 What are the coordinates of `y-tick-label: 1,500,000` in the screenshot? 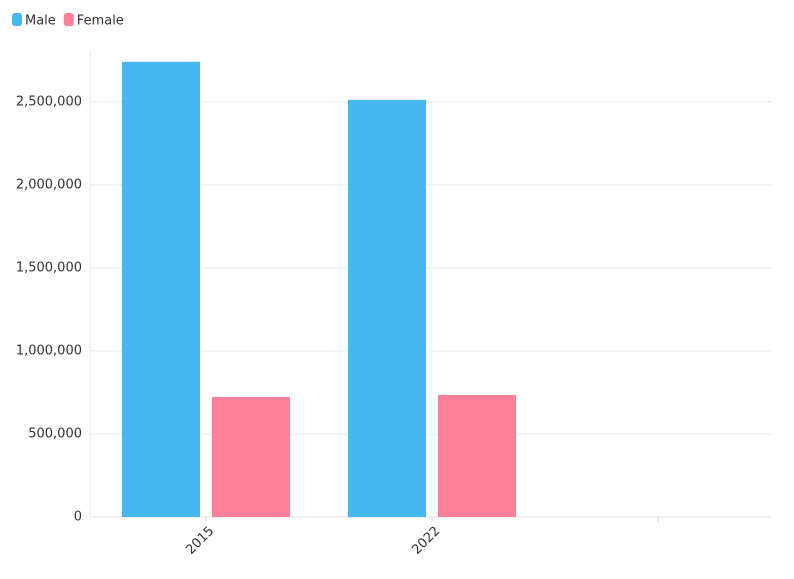 It's located at (49, 267).